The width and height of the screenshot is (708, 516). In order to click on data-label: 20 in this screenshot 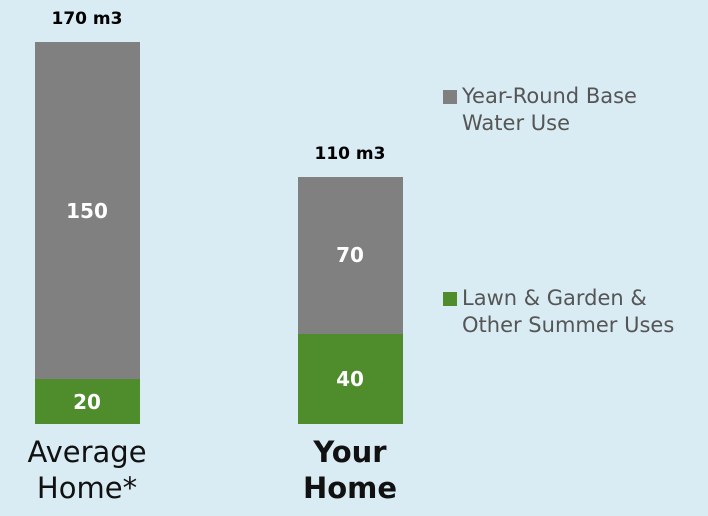, I will do `click(87, 401)`.